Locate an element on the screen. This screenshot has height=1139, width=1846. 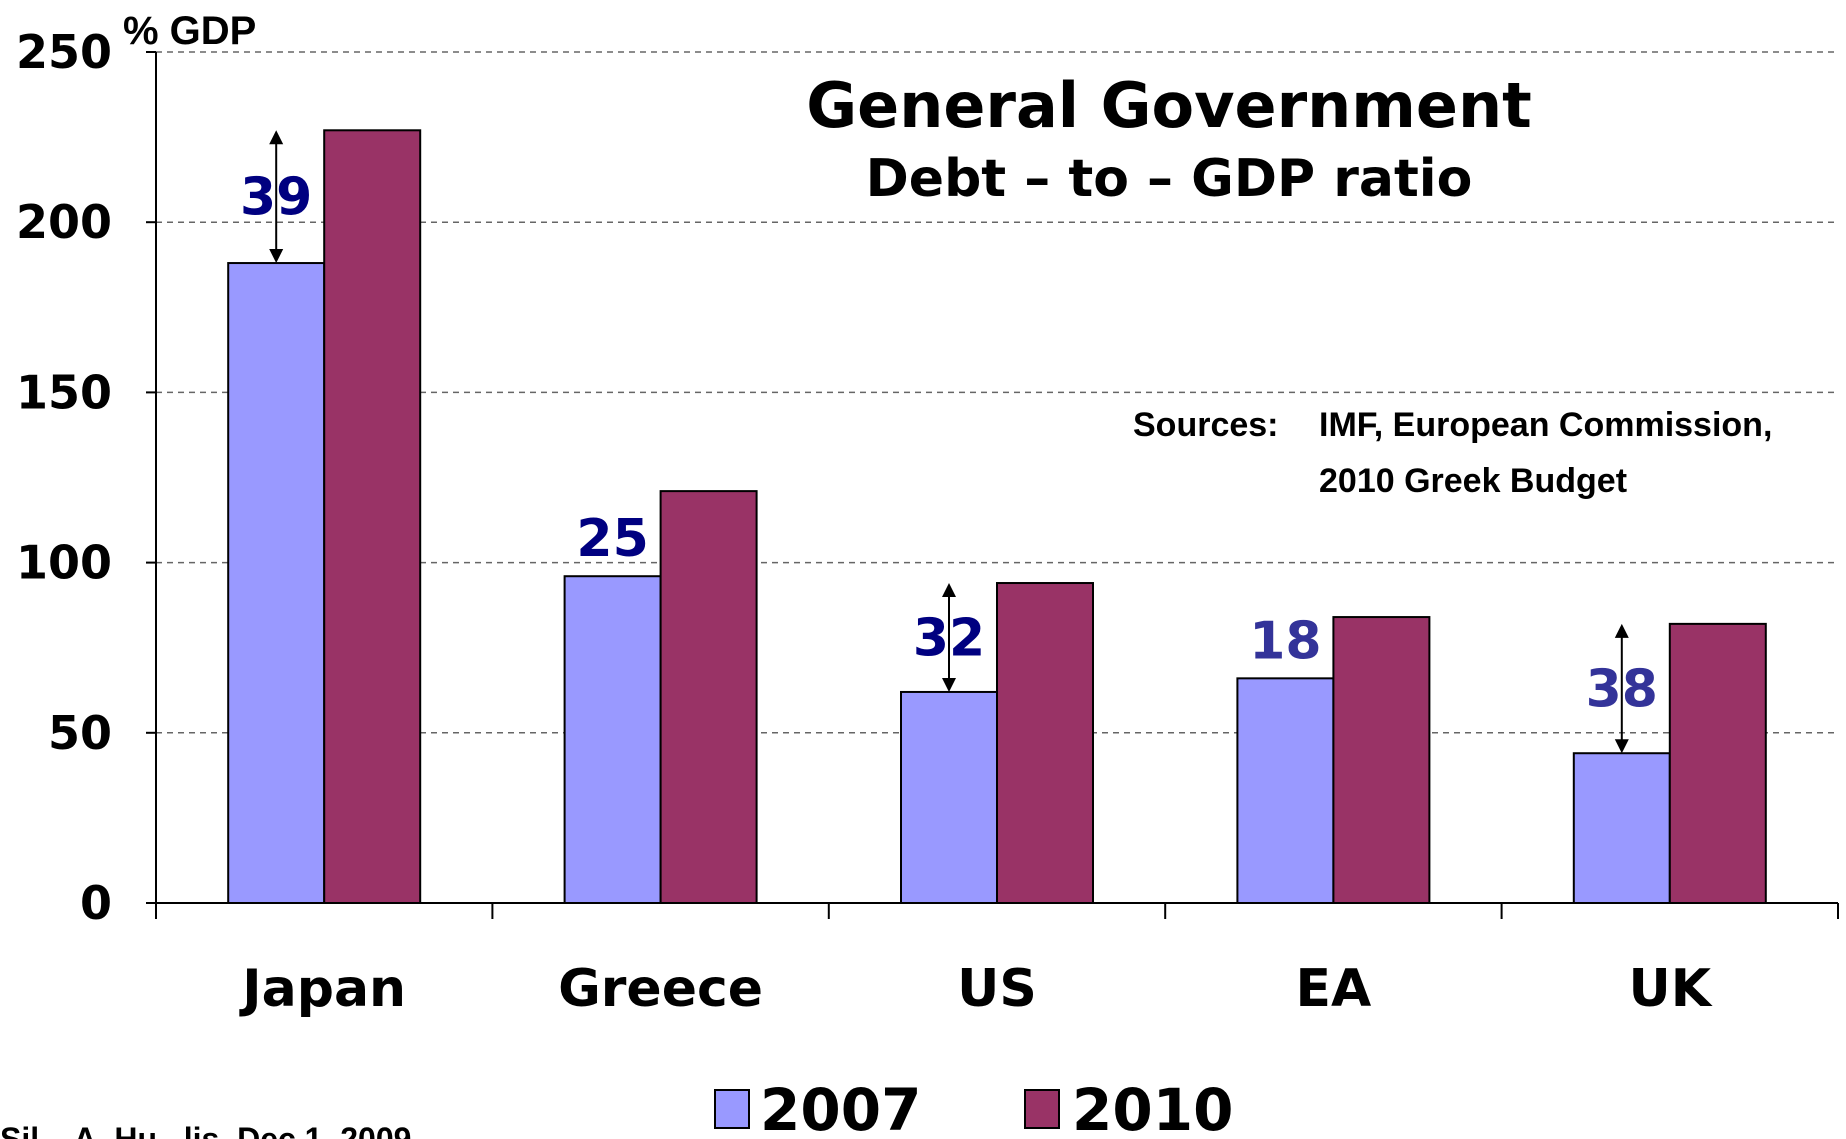
y-tick-label: 50 is located at coordinates (80, 733).